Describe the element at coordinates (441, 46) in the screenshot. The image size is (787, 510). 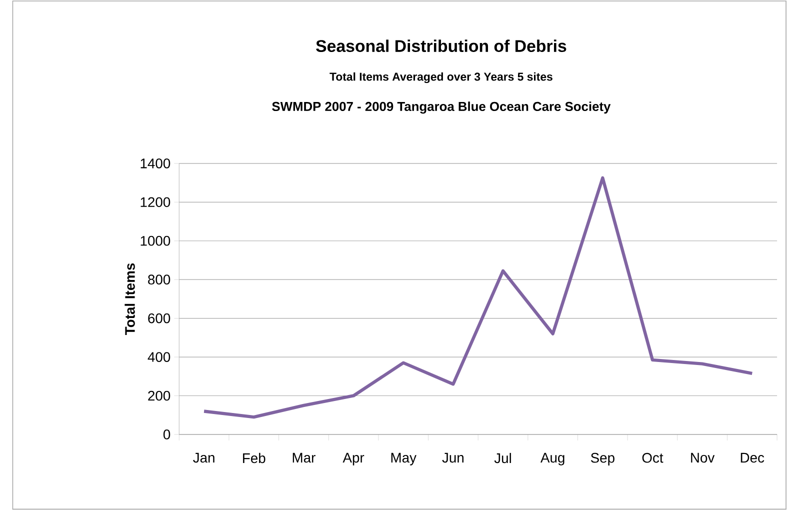
I see `chart-title: Seasonal Distribution of Debris` at that location.